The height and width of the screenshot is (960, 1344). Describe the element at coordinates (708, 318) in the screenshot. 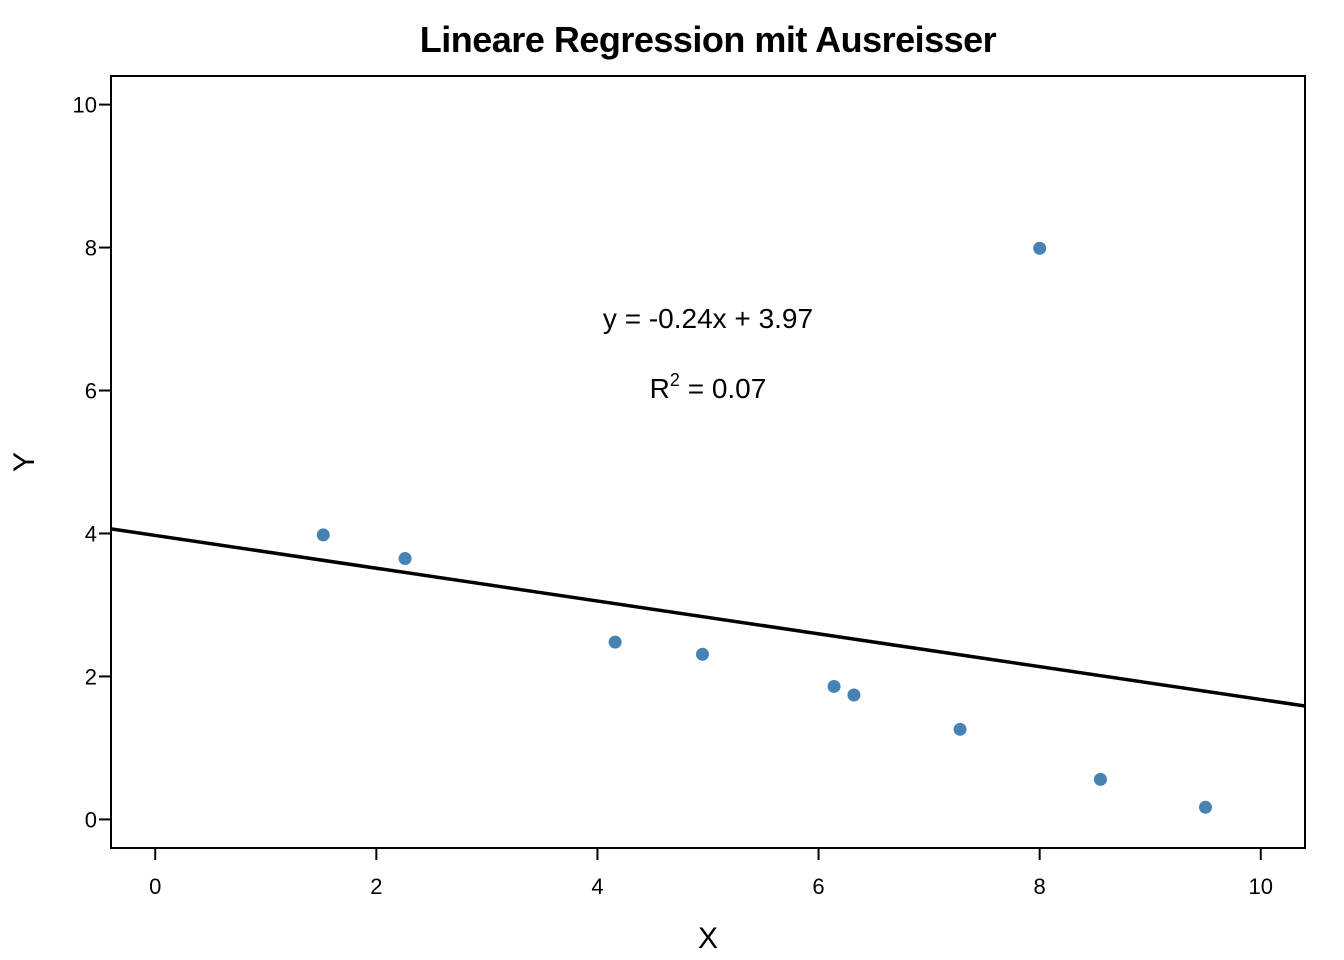

I see `regression-equation: y = -0.24x + 3.97` at that location.